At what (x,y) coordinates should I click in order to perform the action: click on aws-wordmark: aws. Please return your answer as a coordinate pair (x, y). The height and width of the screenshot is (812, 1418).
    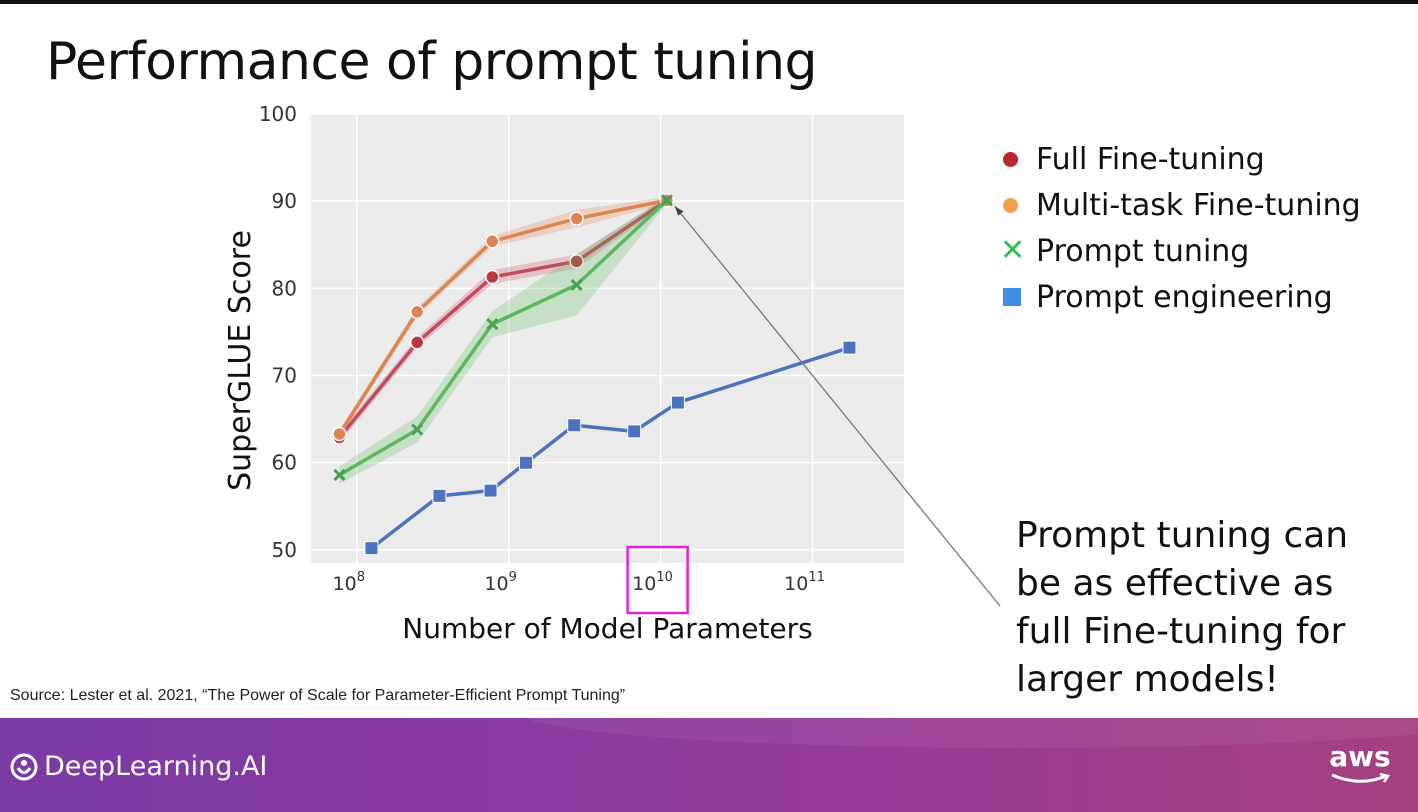
    Looking at the image, I should click on (1360, 756).